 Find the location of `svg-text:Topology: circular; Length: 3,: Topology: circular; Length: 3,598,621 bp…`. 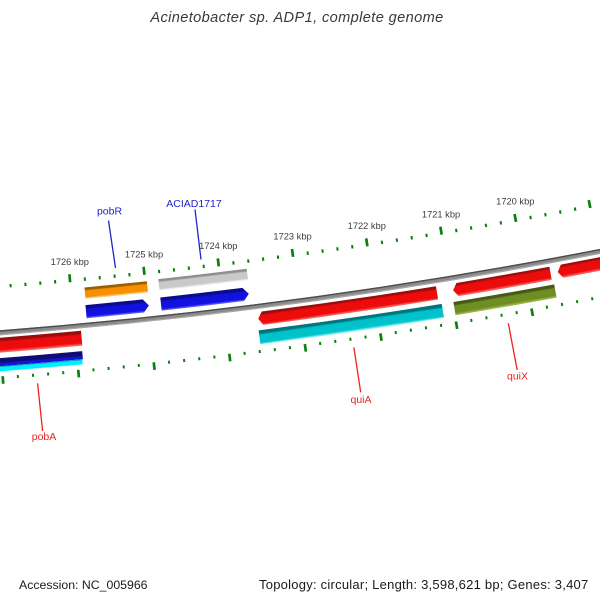

svg-text:Topology: circular; Length: 3,: Topology: circular; Length: 3,598,621 bp… is located at coordinates (424, 584).